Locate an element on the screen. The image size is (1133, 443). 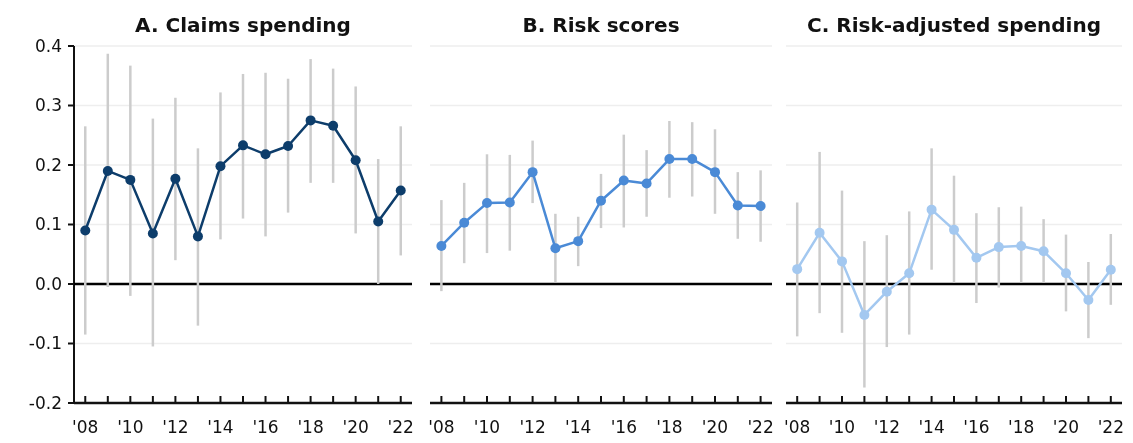
y-tick-label: -0.2 is located at coordinates (45, 402).